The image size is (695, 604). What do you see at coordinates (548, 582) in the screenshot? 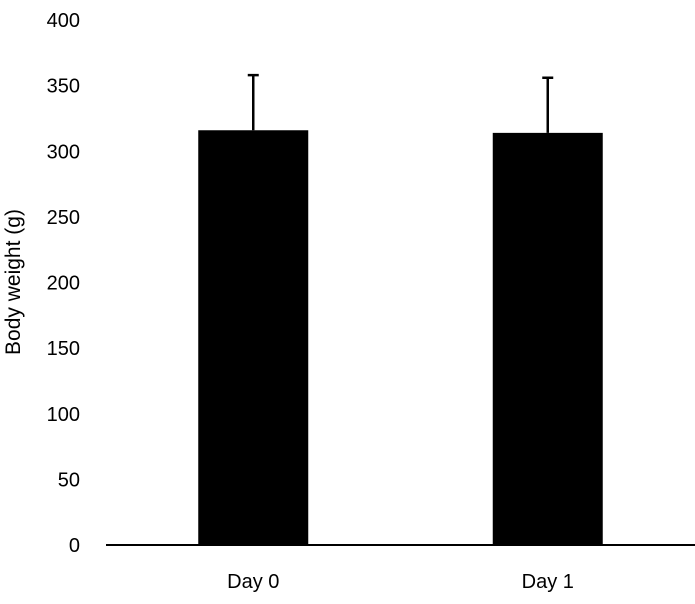
I see `x-tick-label: Day 1` at bounding box center [548, 582].